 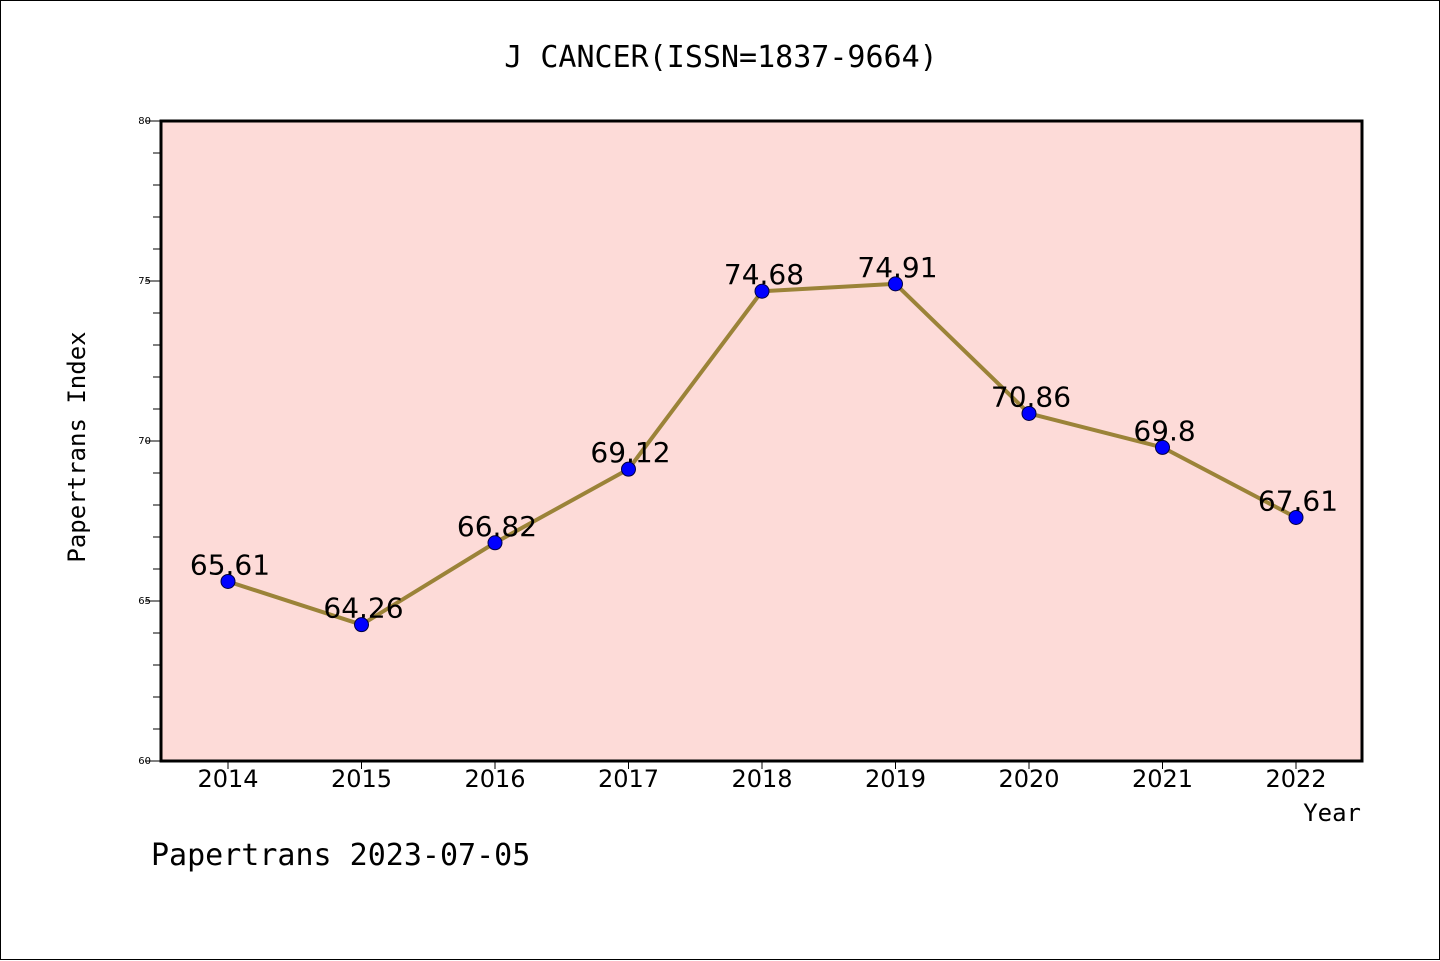 What do you see at coordinates (494, 779) in the screenshot?
I see `x-tick-label: 2016` at bounding box center [494, 779].